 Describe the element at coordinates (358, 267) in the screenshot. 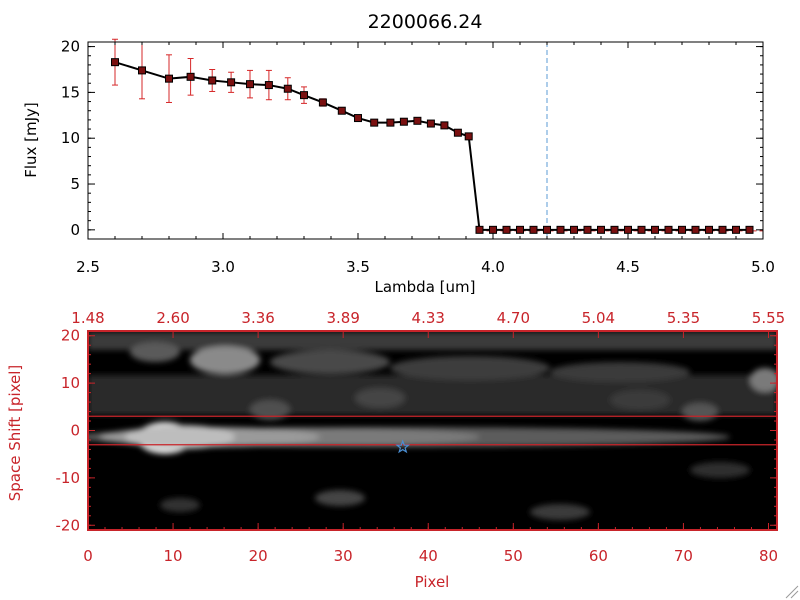

I see `x-tick-label: 3.5` at that location.